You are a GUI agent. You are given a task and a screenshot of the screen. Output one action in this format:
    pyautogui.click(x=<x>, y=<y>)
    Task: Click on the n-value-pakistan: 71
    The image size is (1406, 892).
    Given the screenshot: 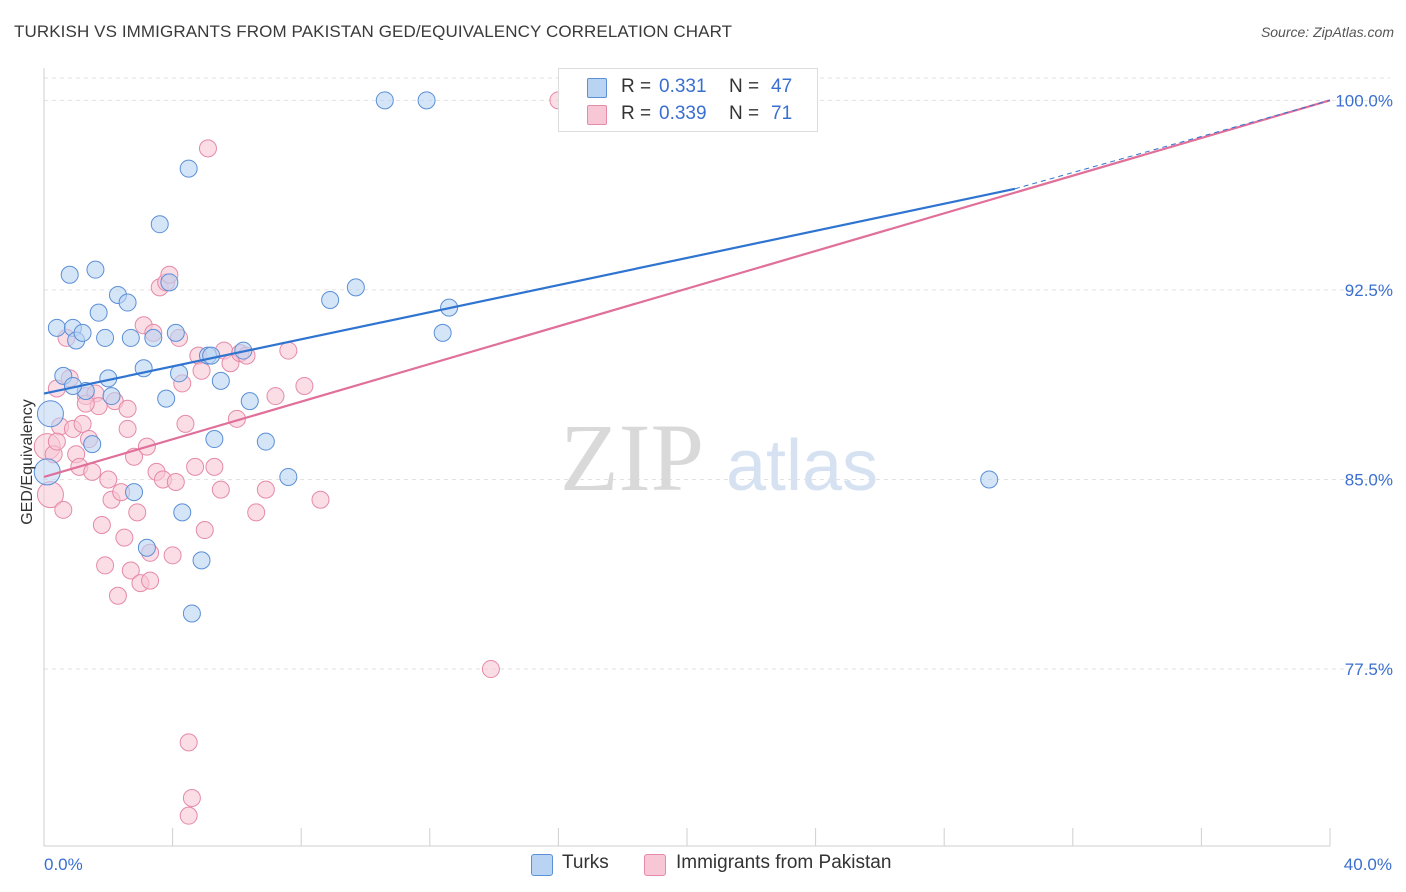 What is the action you would take?
    pyautogui.click(x=782, y=113)
    